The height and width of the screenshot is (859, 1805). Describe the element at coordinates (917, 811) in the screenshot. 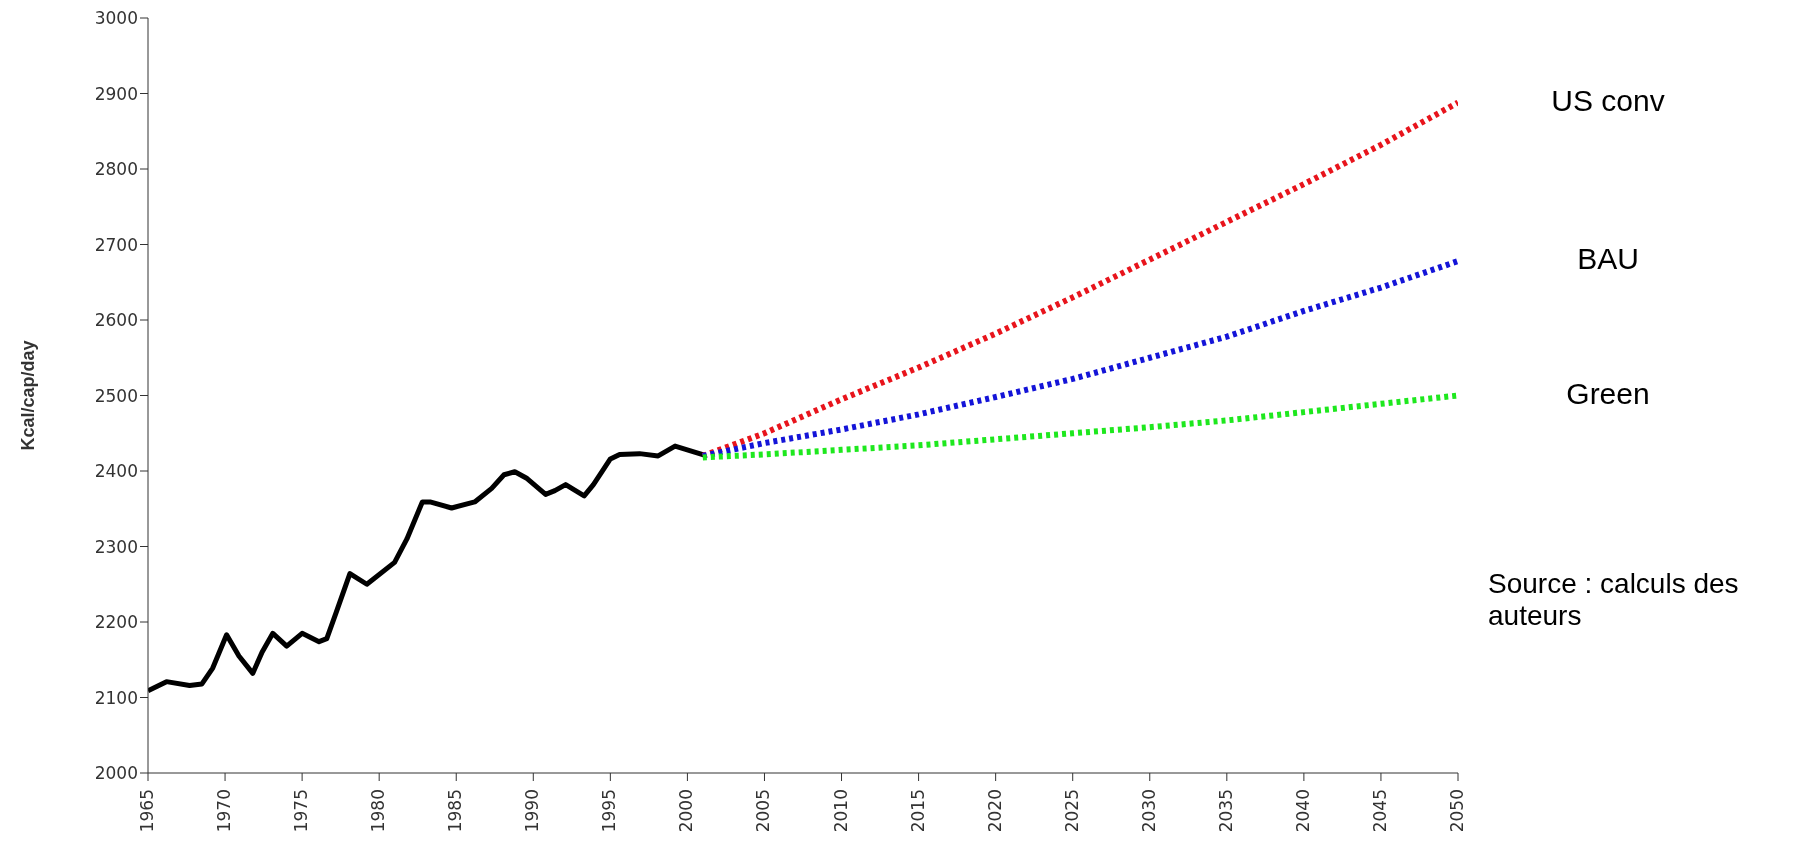

I see `x-tick-label: 2015` at that location.